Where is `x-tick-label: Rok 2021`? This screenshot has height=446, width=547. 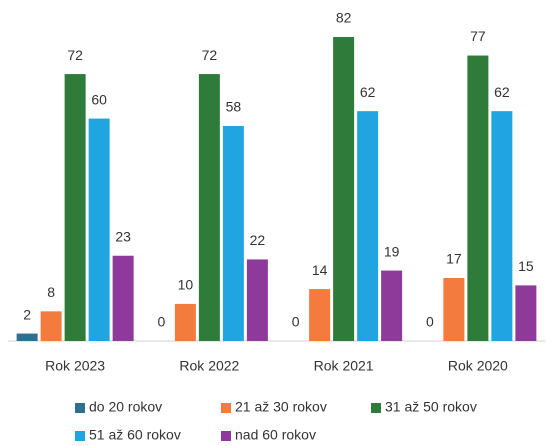 x-tick-label: Rok 2021 is located at coordinates (344, 366).